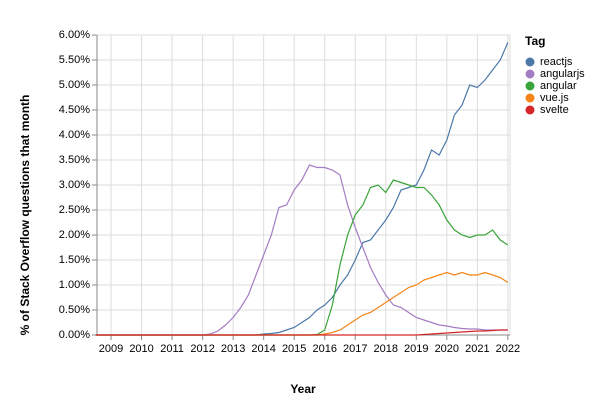 The width and height of the screenshot is (611, 407). What do you see at coordinates (111, 349) in the screenshot?
I see `x-tick-label: 2009` at bounding box center [111, 349].